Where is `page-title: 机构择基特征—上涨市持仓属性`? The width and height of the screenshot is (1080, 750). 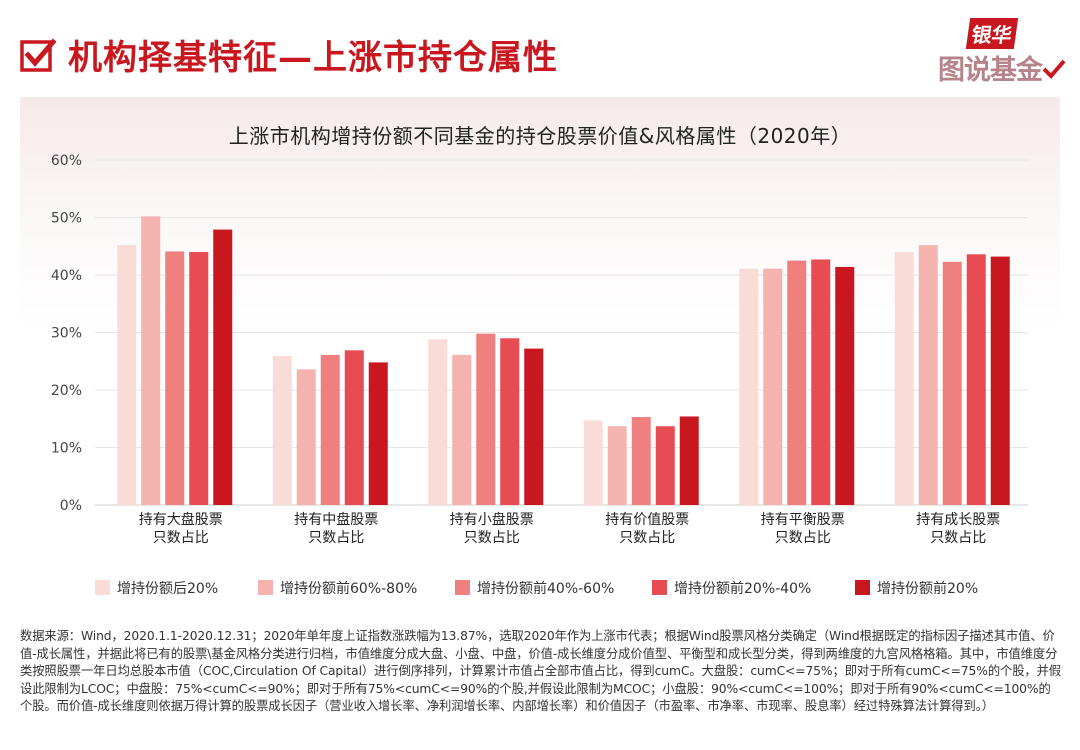
page-title: 机构择基特征—上涨市持仓属性 is located at coordinates (313, 58).